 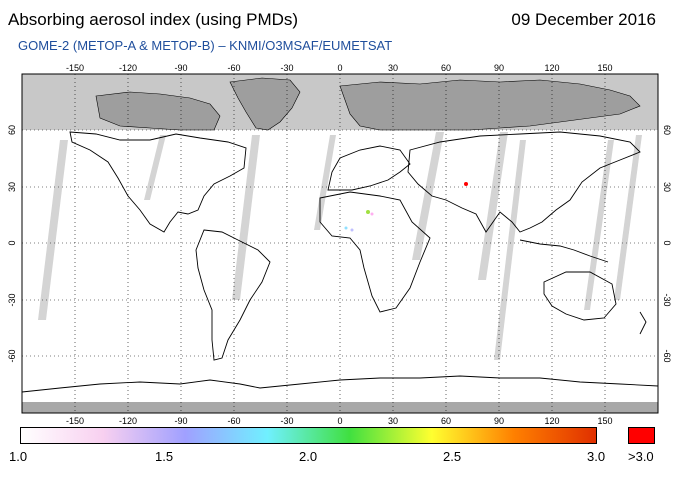 What do you see at coordinates (368, 104) in the screenshot?
I see `arctic-land` at bounding box center [368, 104].